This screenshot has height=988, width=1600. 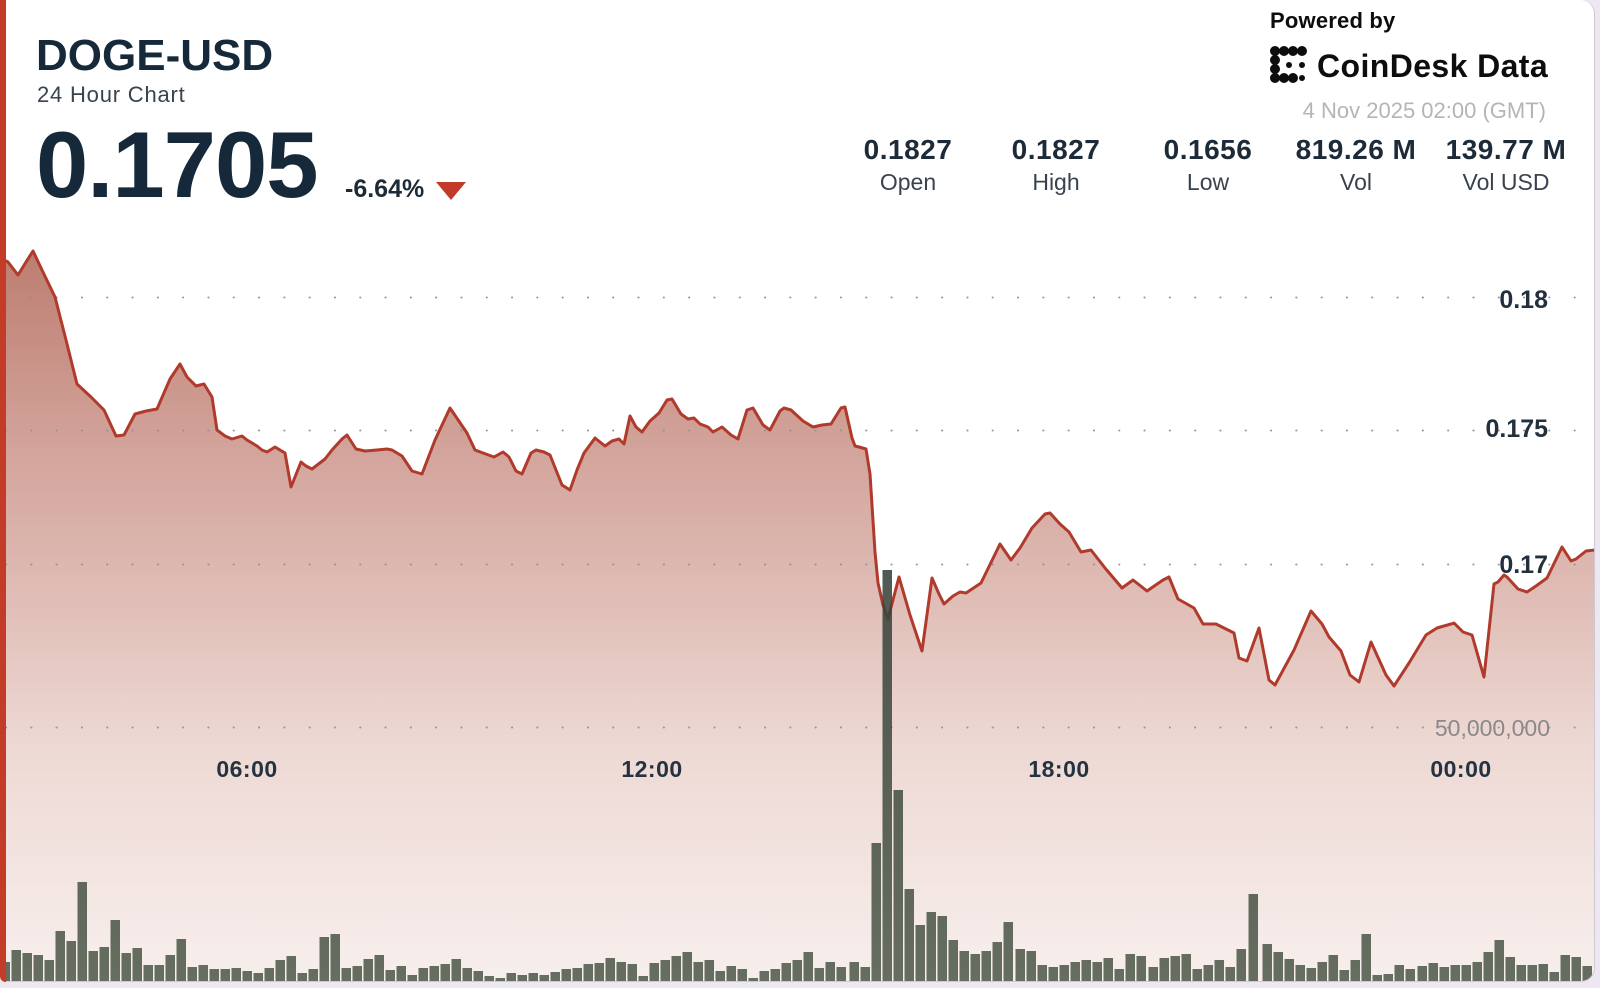 What do you see at coordinates (1523, 565) in the screenshot?
I see `svg-text: 0.17` at bounding box center [1523, 565].